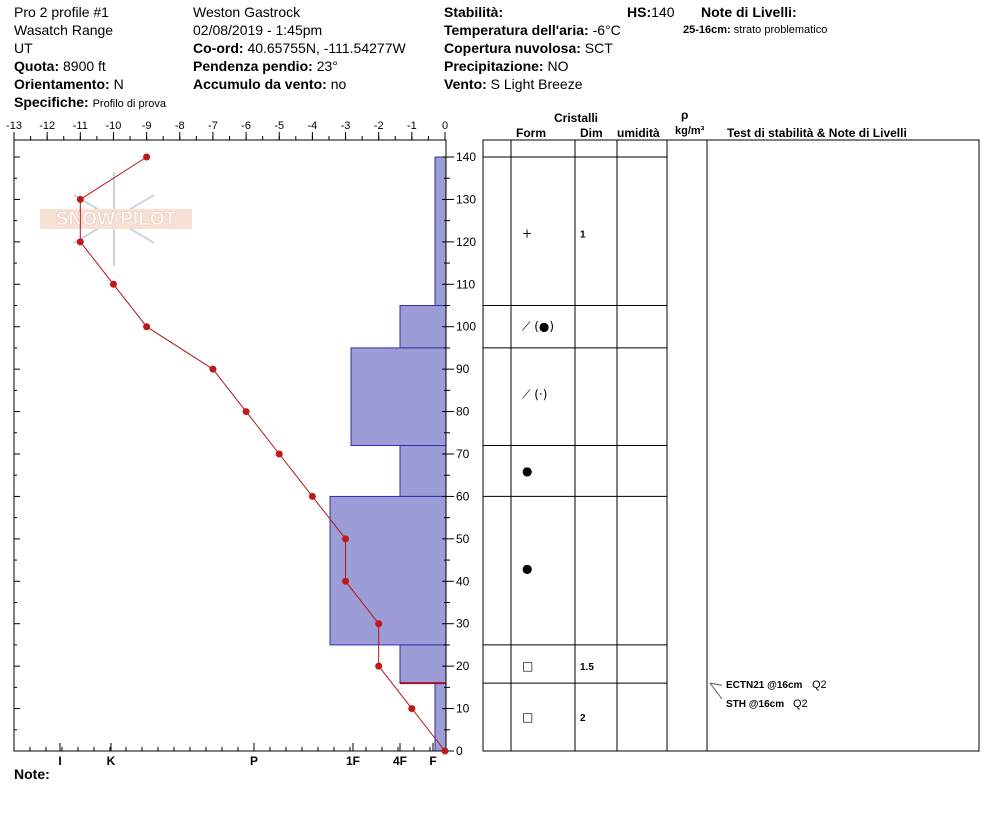 The height and width of the screenshot is (840, 994). Describe the element at coordinates (327, 66) in the screenshot. I see `slope-value: 23°` at that location.